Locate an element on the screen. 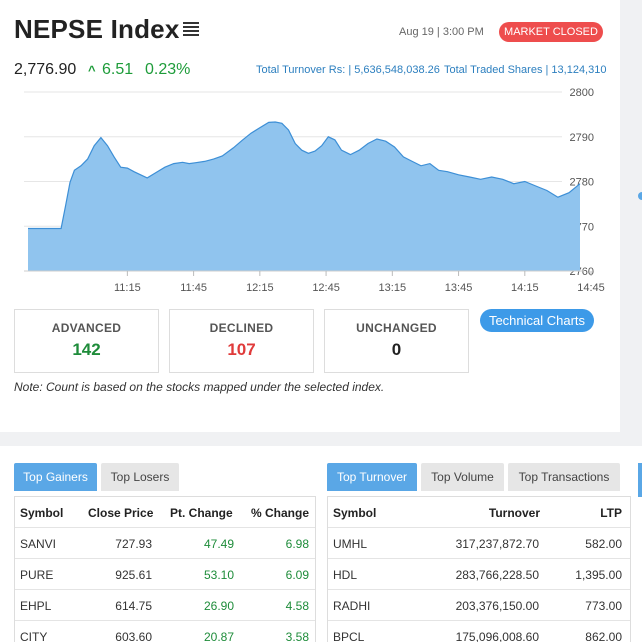  scroll-indicator is located at coordinates (640, 196).